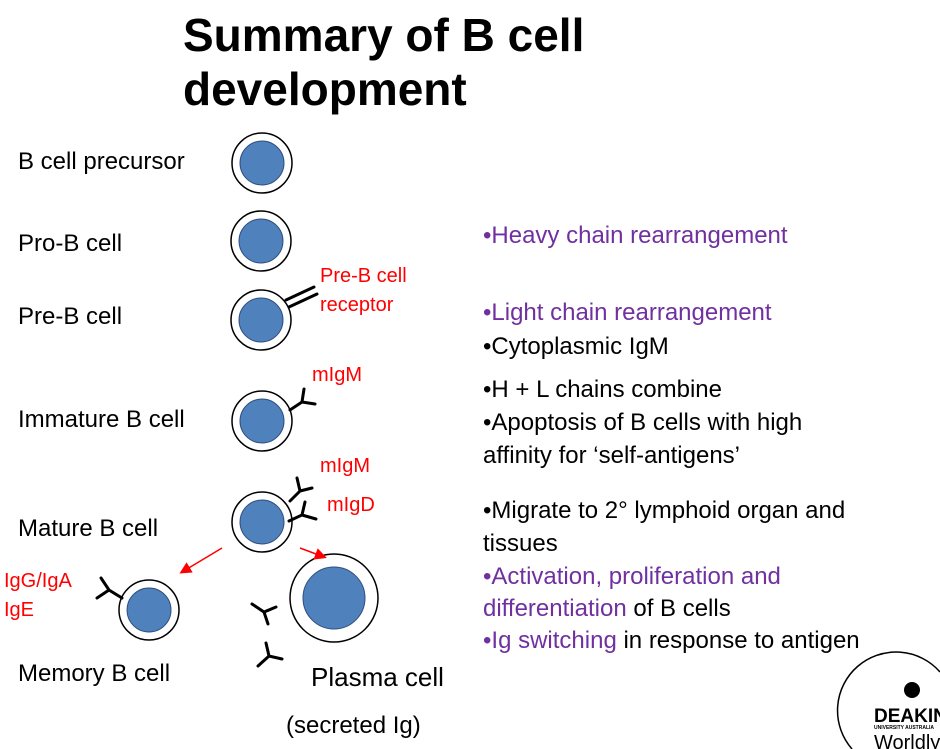 This screenshot has height=749, width=940. What do you see at coordinates (678, 608) in the screenshot?
I see `note-text: of B cells` at bounding box center [678, 608].